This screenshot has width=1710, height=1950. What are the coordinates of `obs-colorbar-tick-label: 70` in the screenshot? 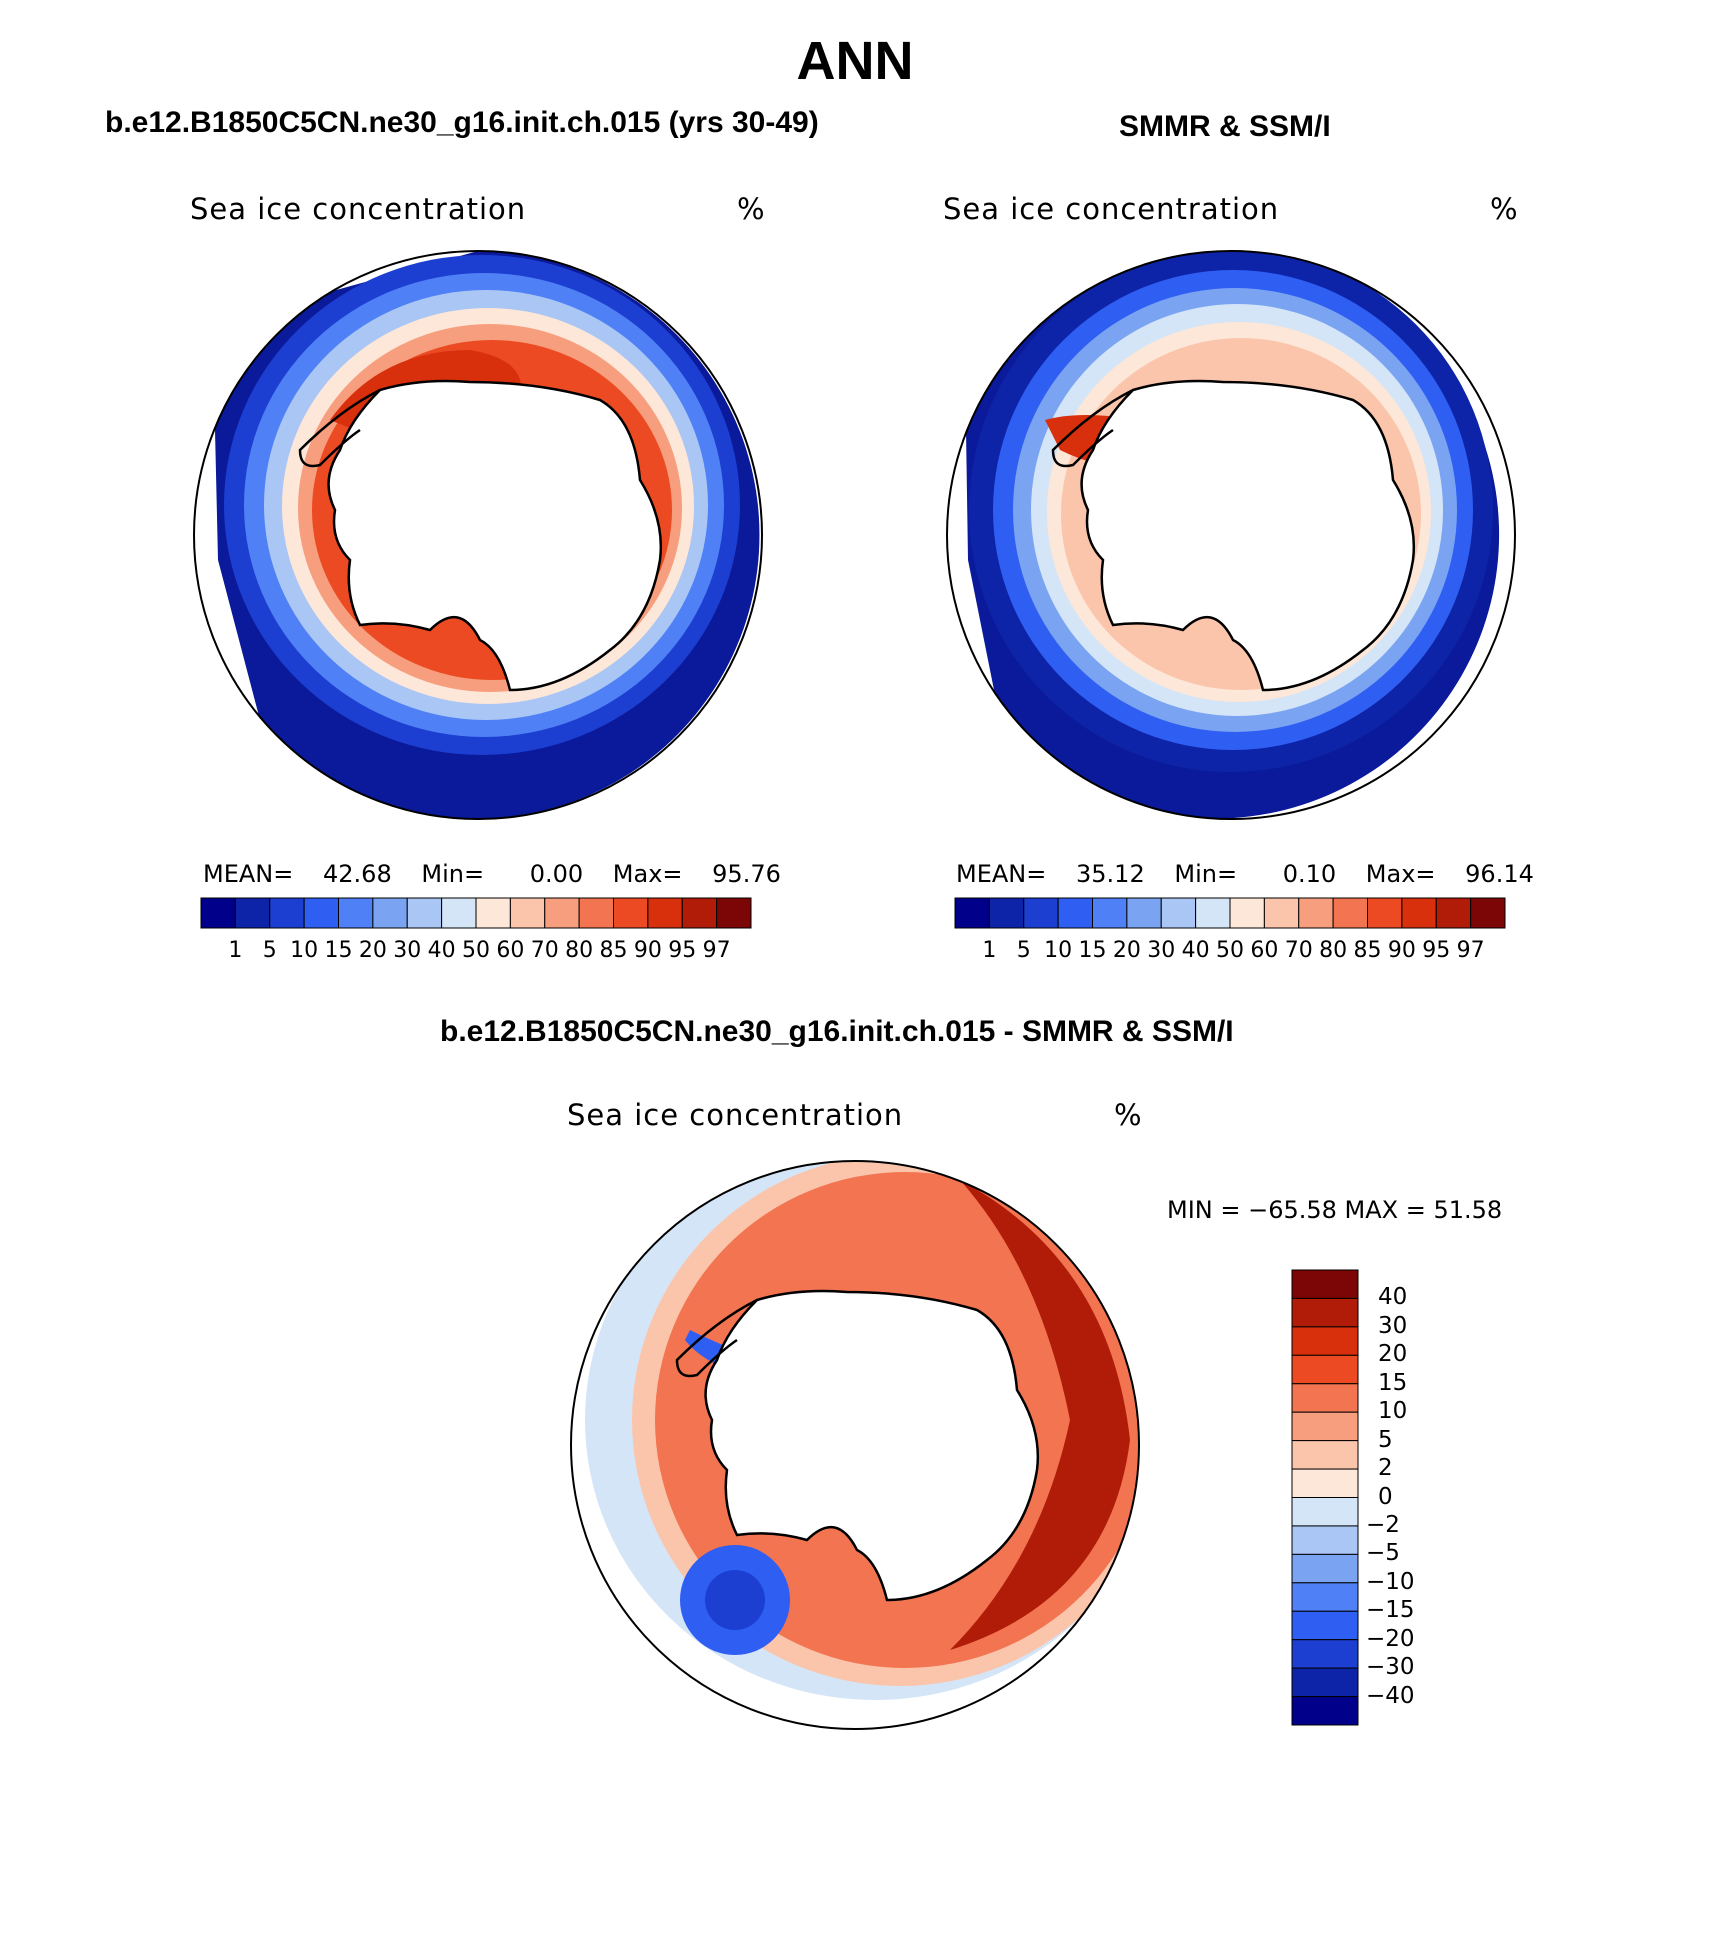 It's located at (1298, 950).